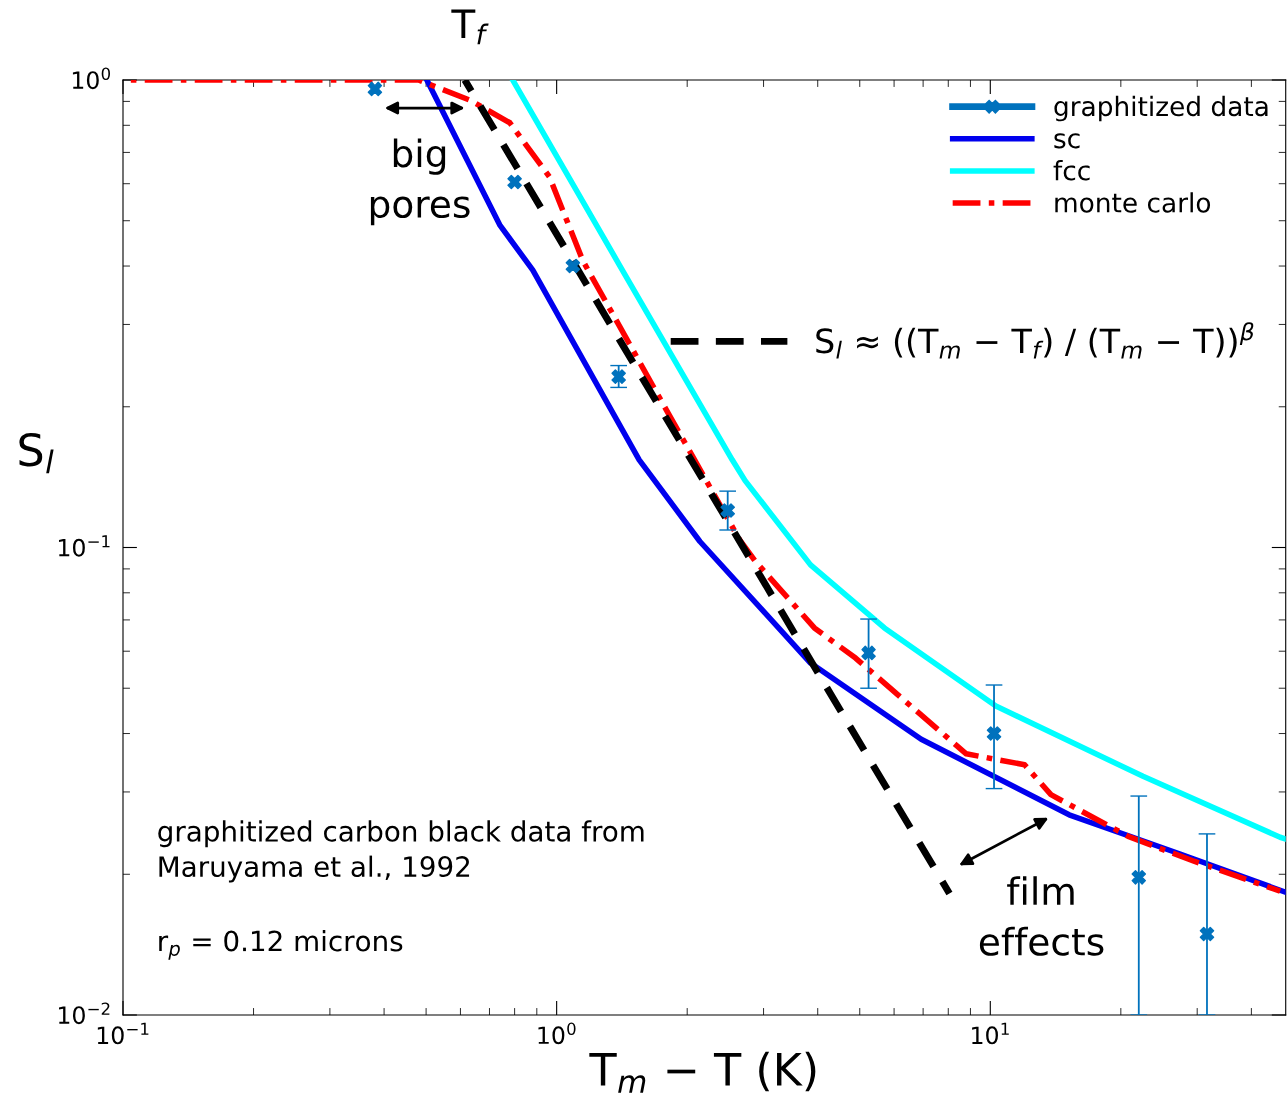 This screenshot has width=1287, height=1104. Describe the element at coordinates (401, 851) in the screenshot. I see `annotation: graphitized carbon black data from Maruyama et al., 1992` at that location.